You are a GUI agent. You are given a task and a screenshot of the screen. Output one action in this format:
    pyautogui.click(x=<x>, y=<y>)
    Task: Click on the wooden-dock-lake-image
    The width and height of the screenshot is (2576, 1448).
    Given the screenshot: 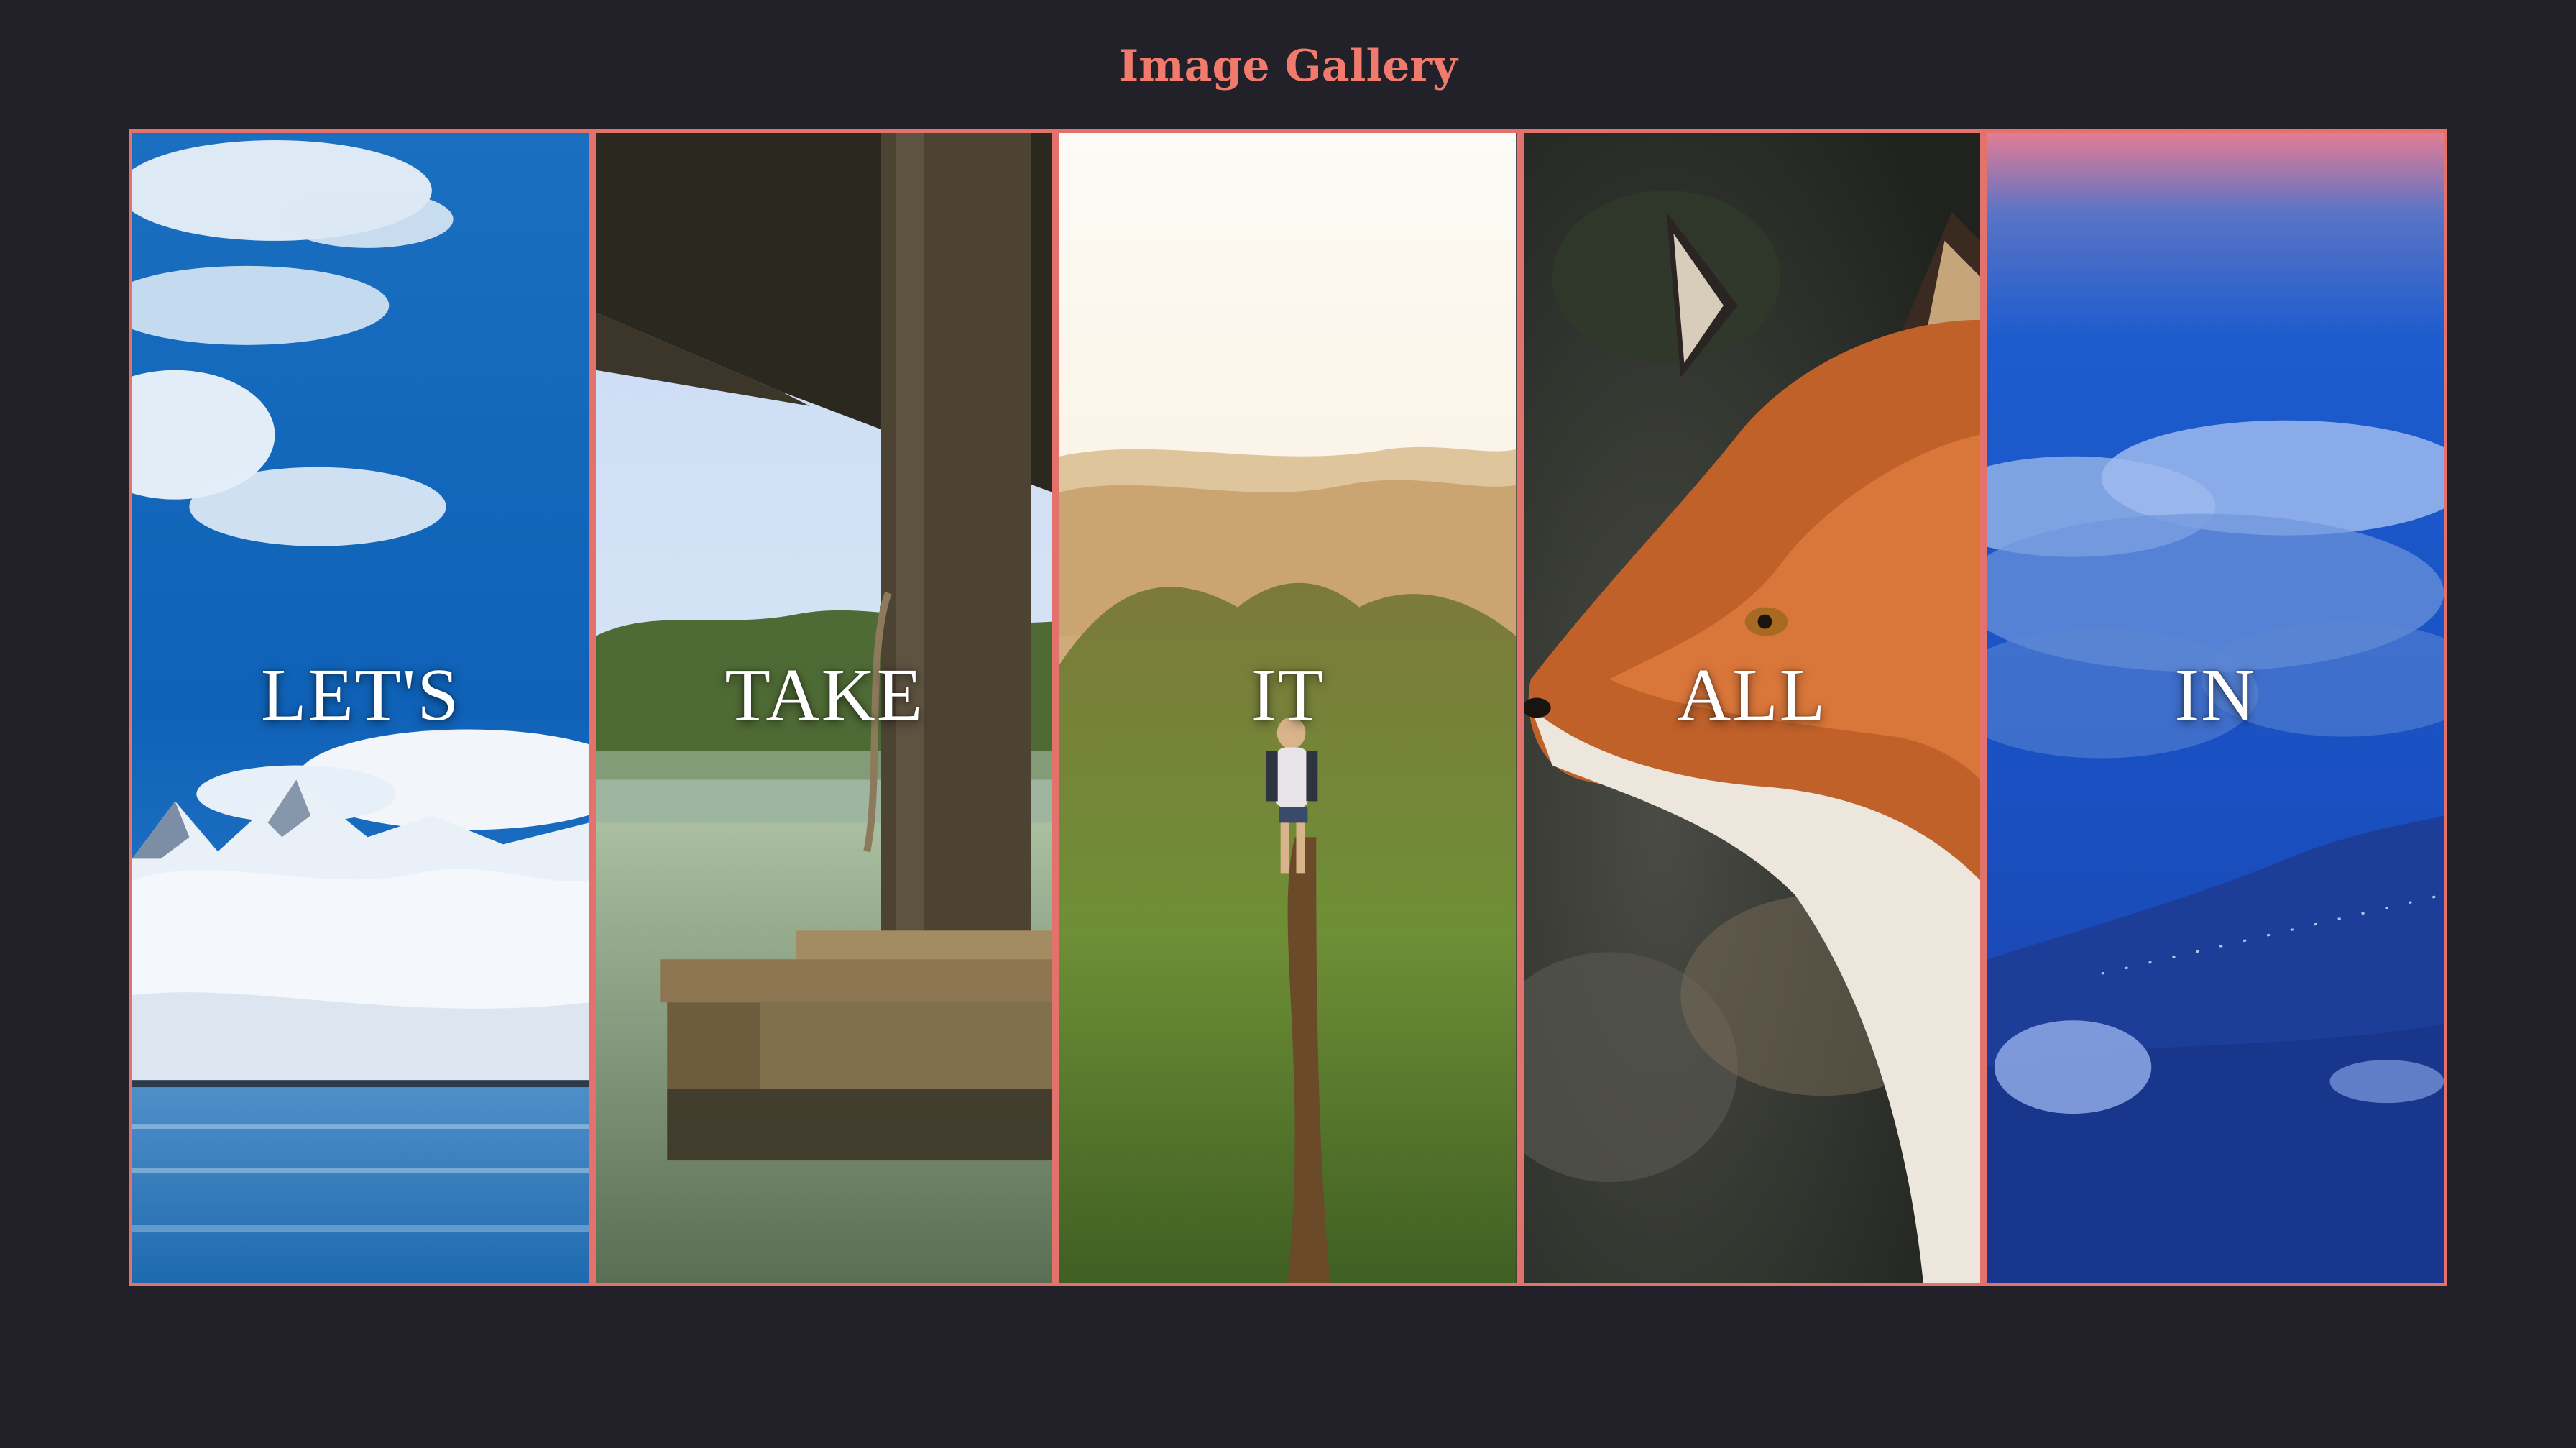 What is the action you would take?
    pyautogui.click(x=824, y=708)
    